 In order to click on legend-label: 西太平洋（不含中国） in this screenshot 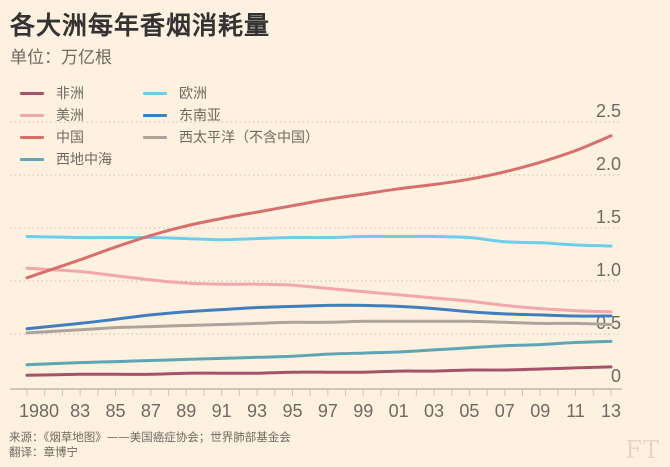, I will do `click(249, 138)`.